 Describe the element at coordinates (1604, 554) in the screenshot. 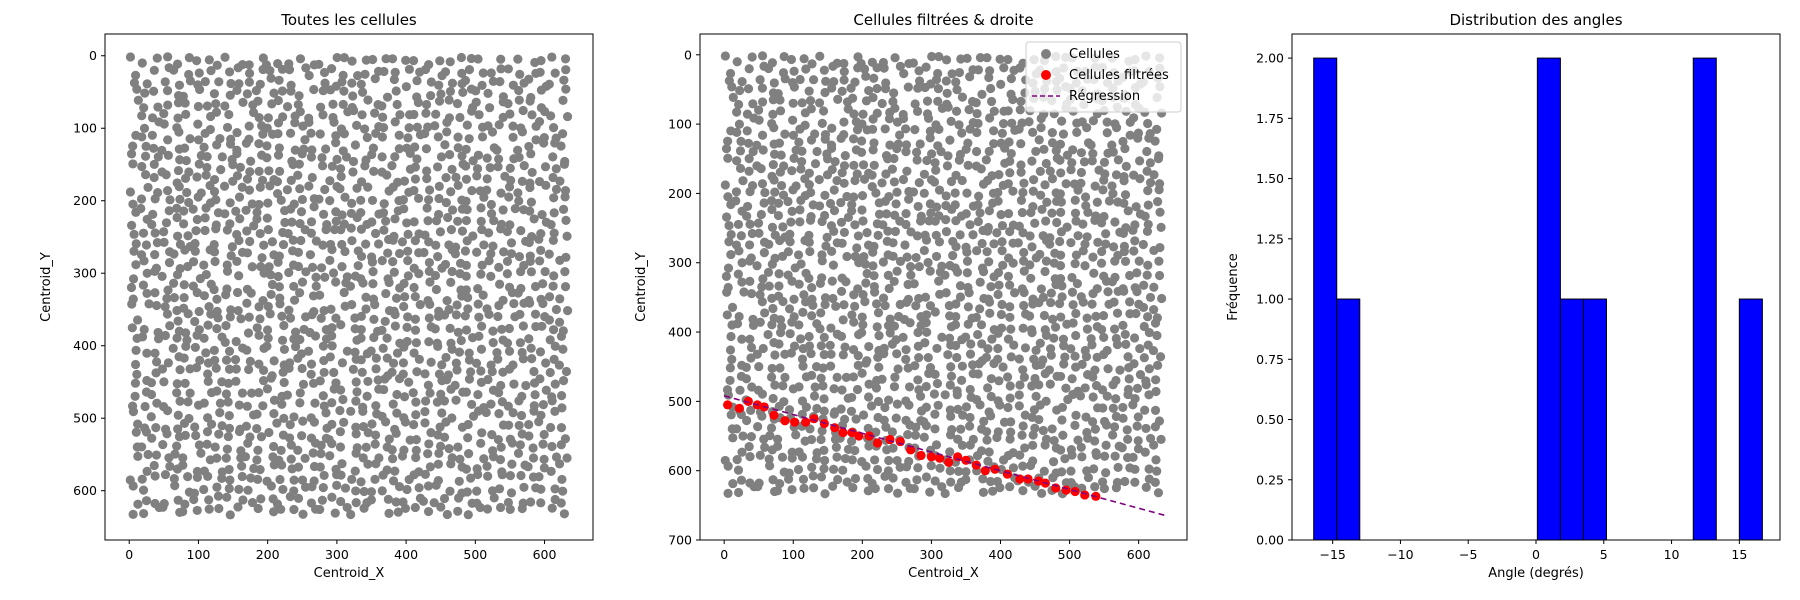

I see `x-tick-label: 5` at that location.